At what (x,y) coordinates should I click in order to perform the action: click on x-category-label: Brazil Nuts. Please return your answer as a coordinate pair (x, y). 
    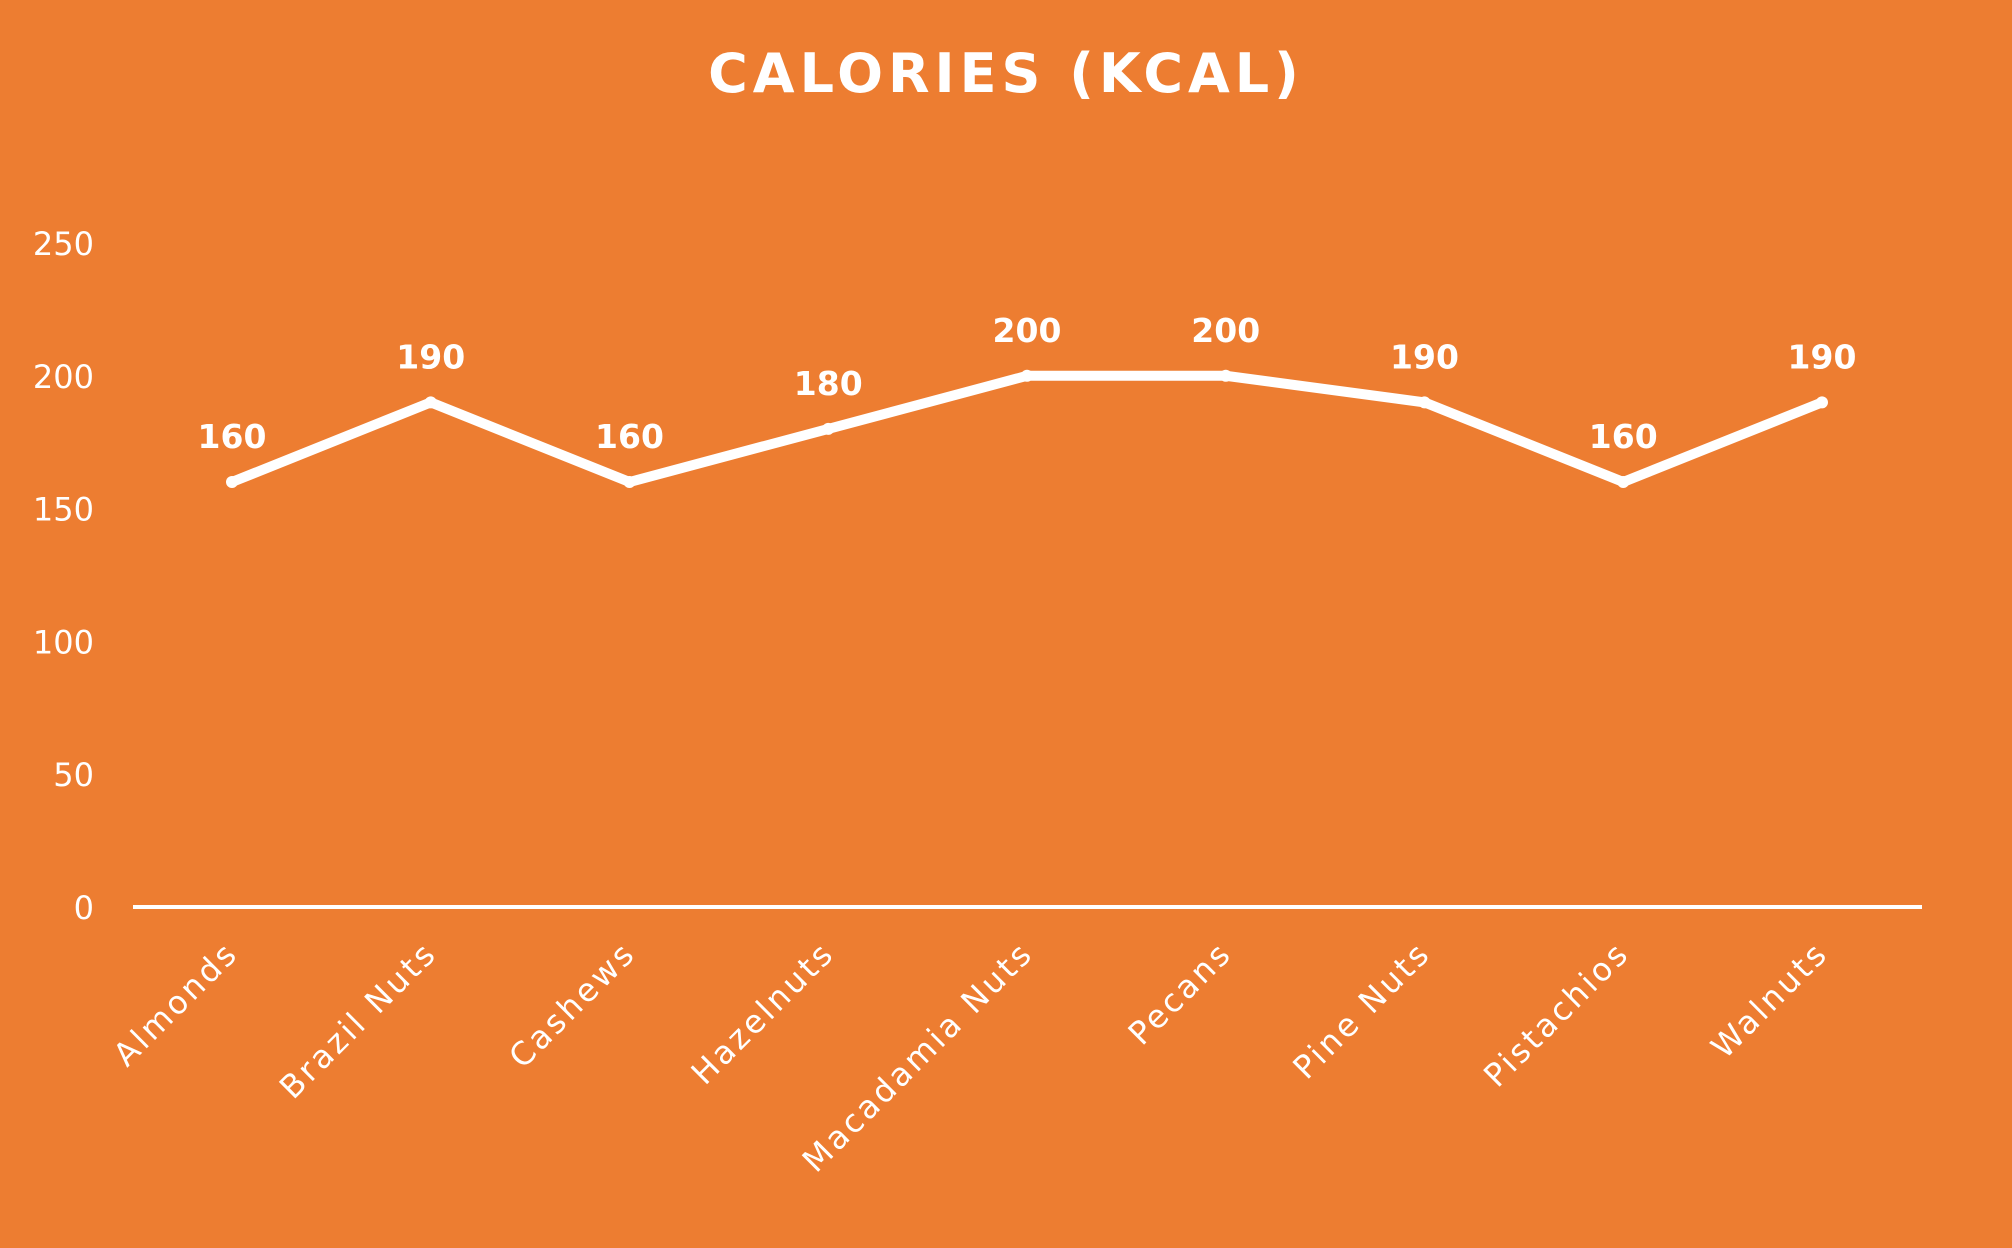
    Looking at the image, I should click on (358, 1020).